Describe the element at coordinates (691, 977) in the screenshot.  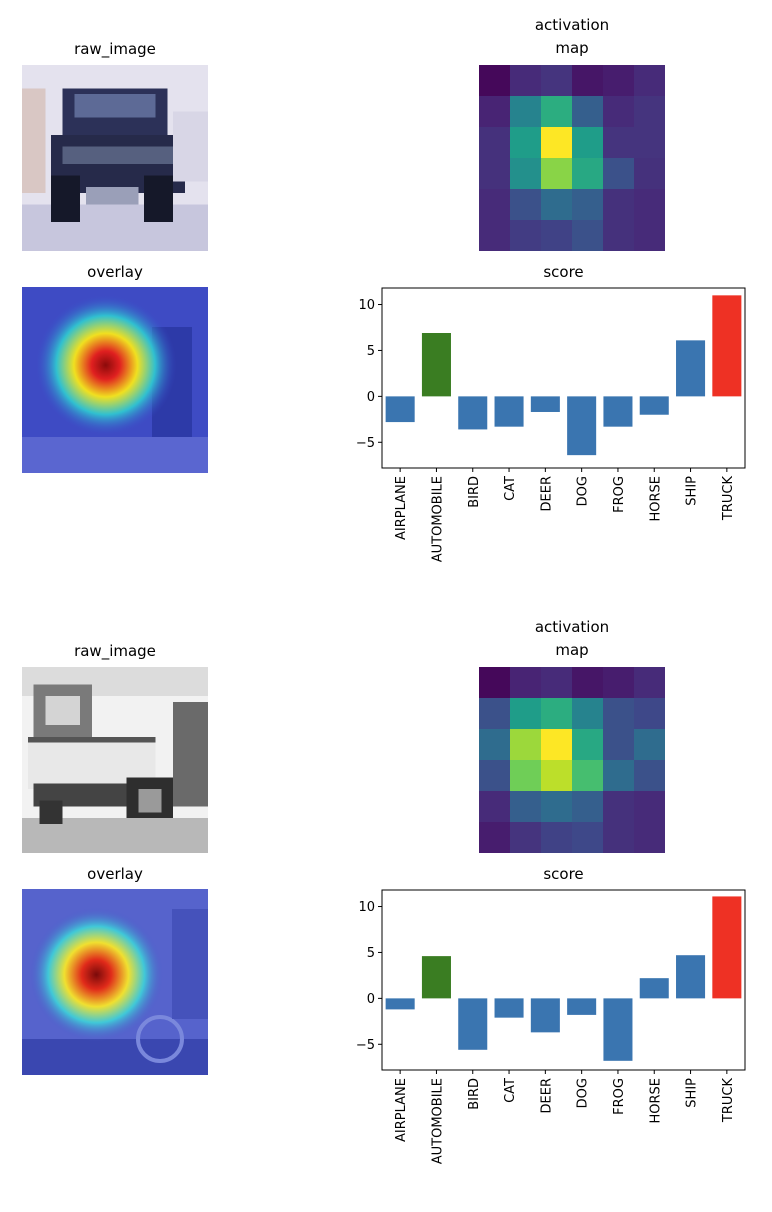
I see `bar-ship` at that location.